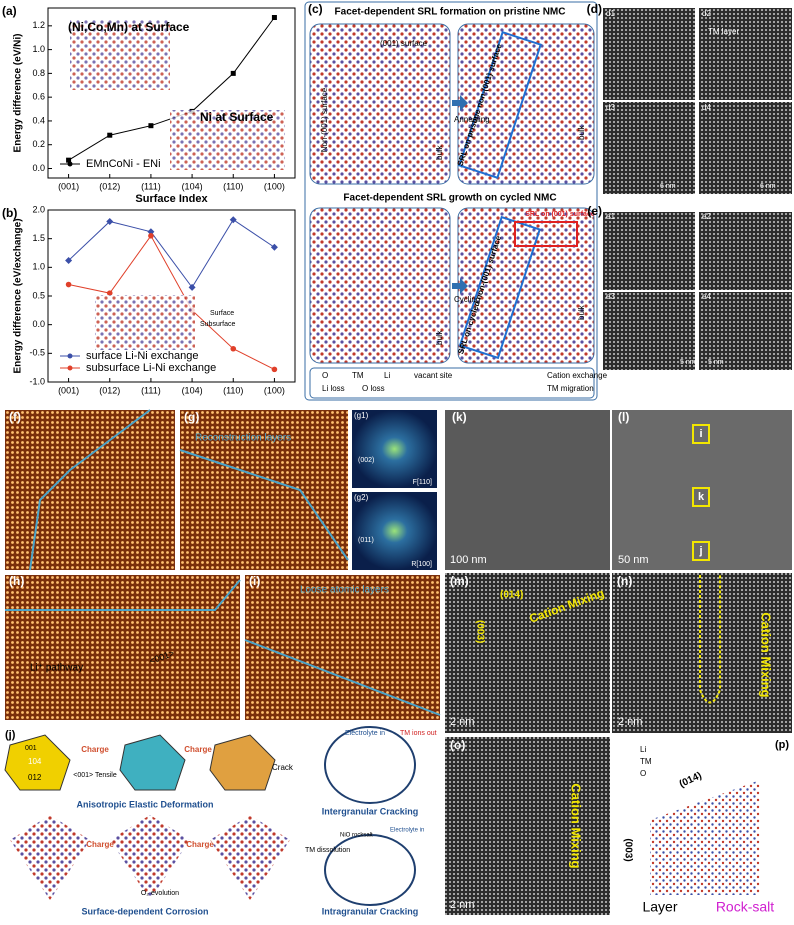  I want to click on label: TM migration, so click(570, 388).